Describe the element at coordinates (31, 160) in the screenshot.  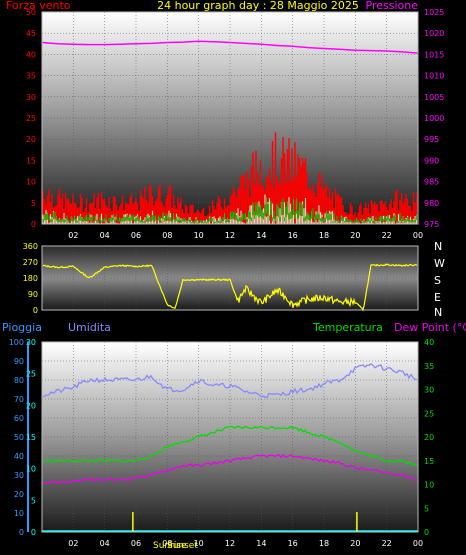
I see `wind-tick-label: 15` at that location.